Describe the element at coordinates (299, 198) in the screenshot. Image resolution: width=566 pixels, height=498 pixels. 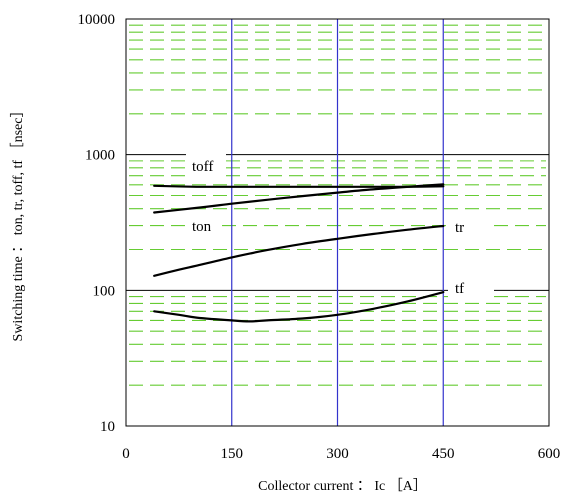
I see `series-line-ton` at that location.